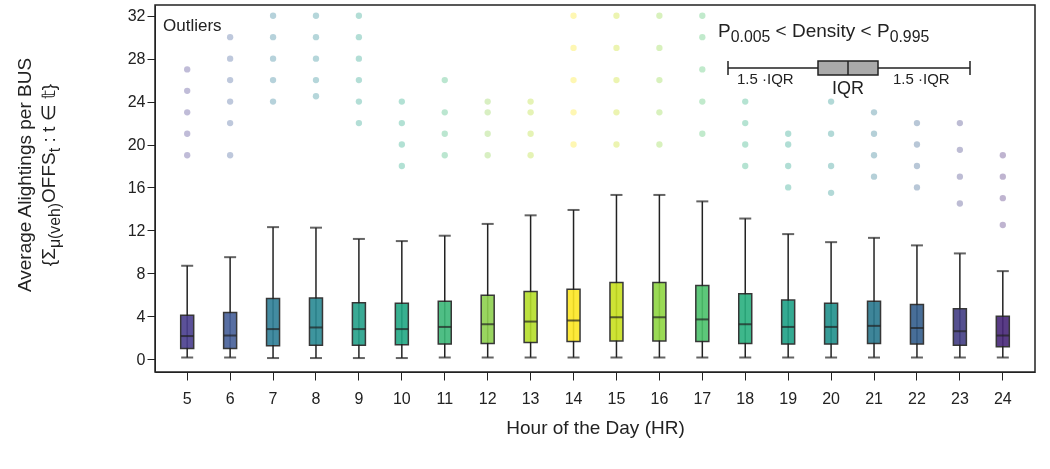 This screenshot has height=469, width=1050. I want to click on x-tick-label: 9, so click(359, 398).